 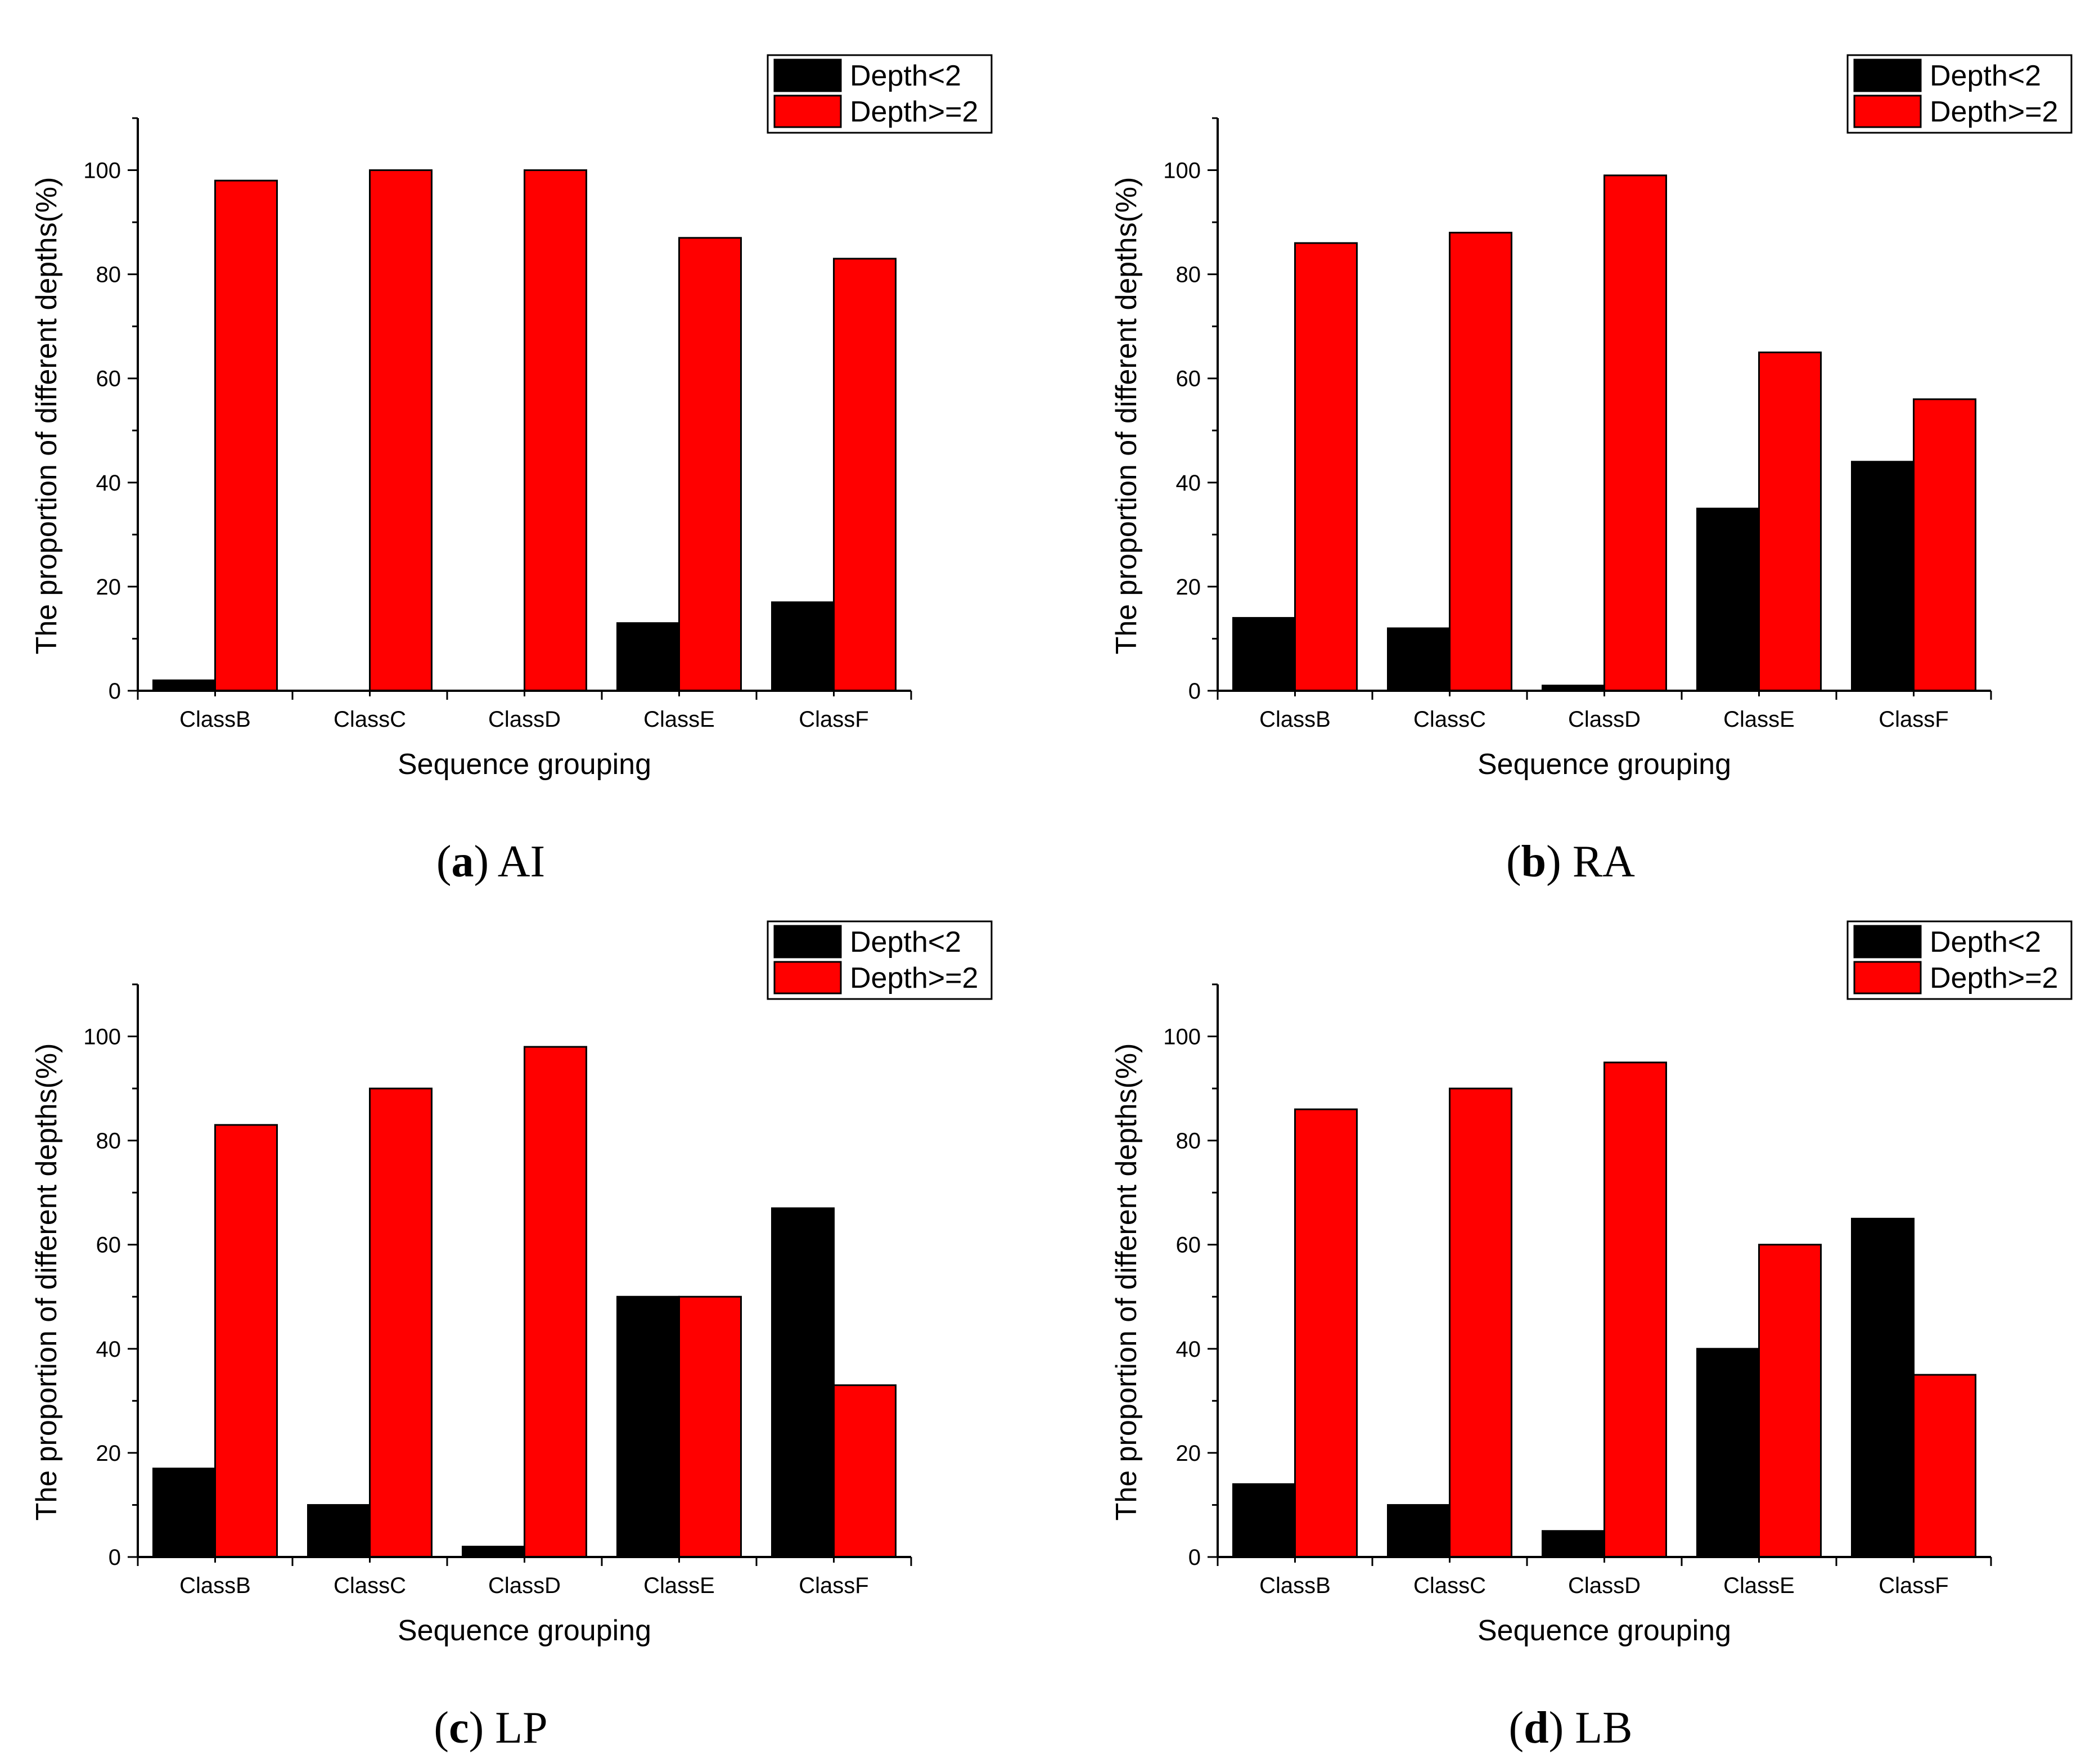 I want to click on subfigure-caption: (a) AI, so click(x=490, y=861).